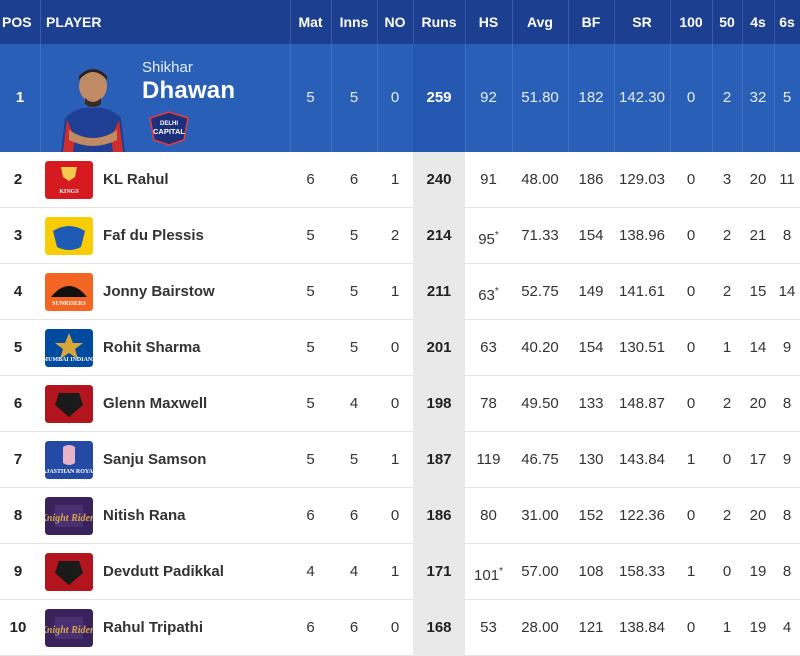 The height and width of the screenshot is (656, 800). Describe the element at coordinates (20, 97) in the screenshot. I see `row-pos: 1` at that location.